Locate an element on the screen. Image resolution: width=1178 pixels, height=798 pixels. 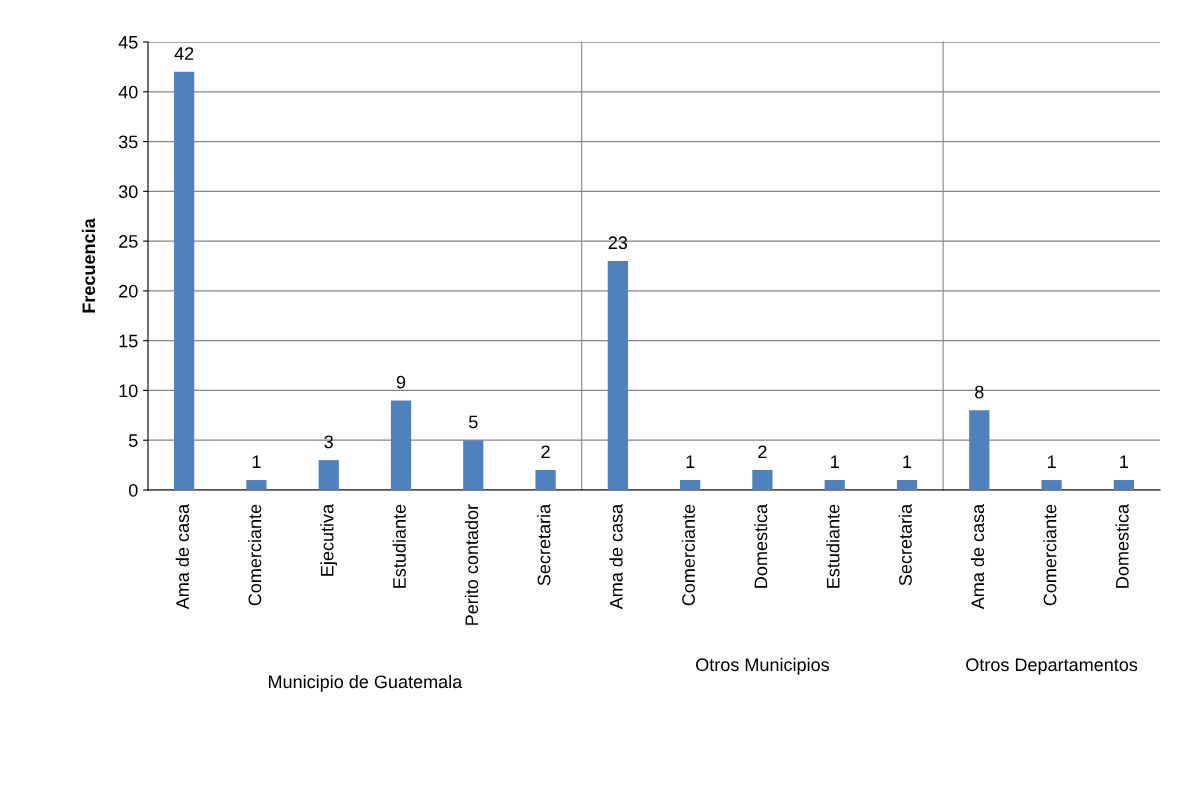
data-label: 5 is located at coordinates (473, 422).